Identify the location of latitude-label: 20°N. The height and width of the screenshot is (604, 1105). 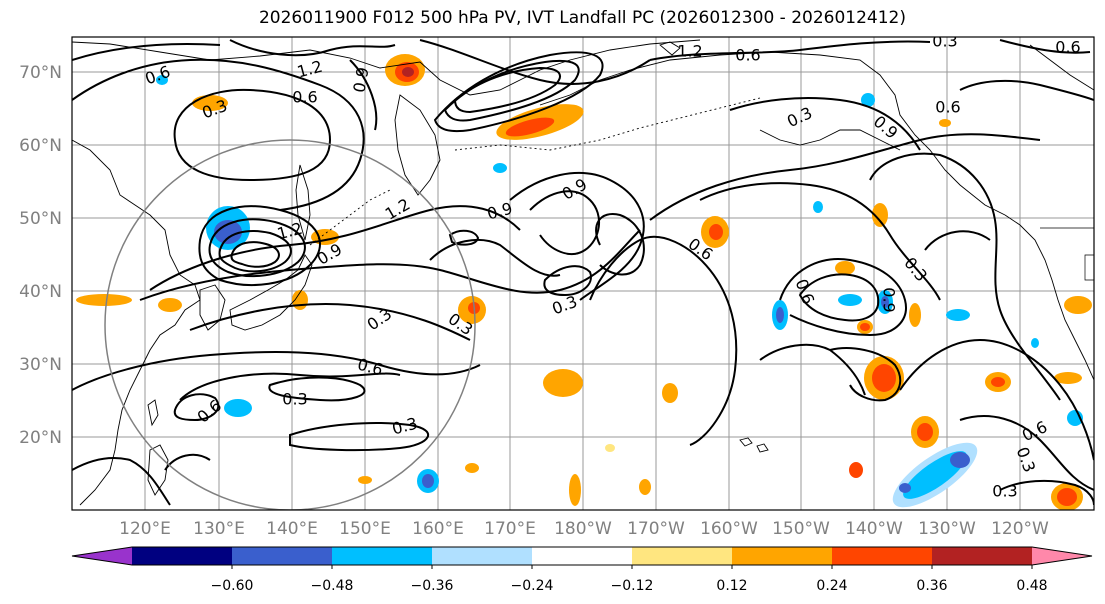
(40, 438).